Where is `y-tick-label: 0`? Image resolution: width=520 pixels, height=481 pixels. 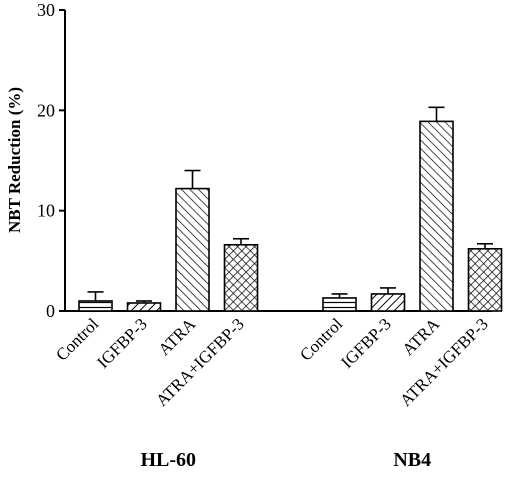 y-tick-label: 0 is located at coordinates (50, 311).